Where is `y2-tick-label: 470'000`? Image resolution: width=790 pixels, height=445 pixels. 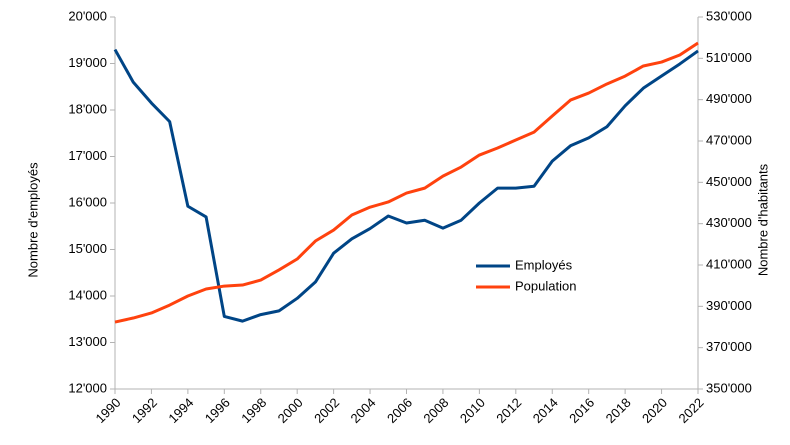
y2-tick-label: 470'000 is located at coordinates (729, 139).